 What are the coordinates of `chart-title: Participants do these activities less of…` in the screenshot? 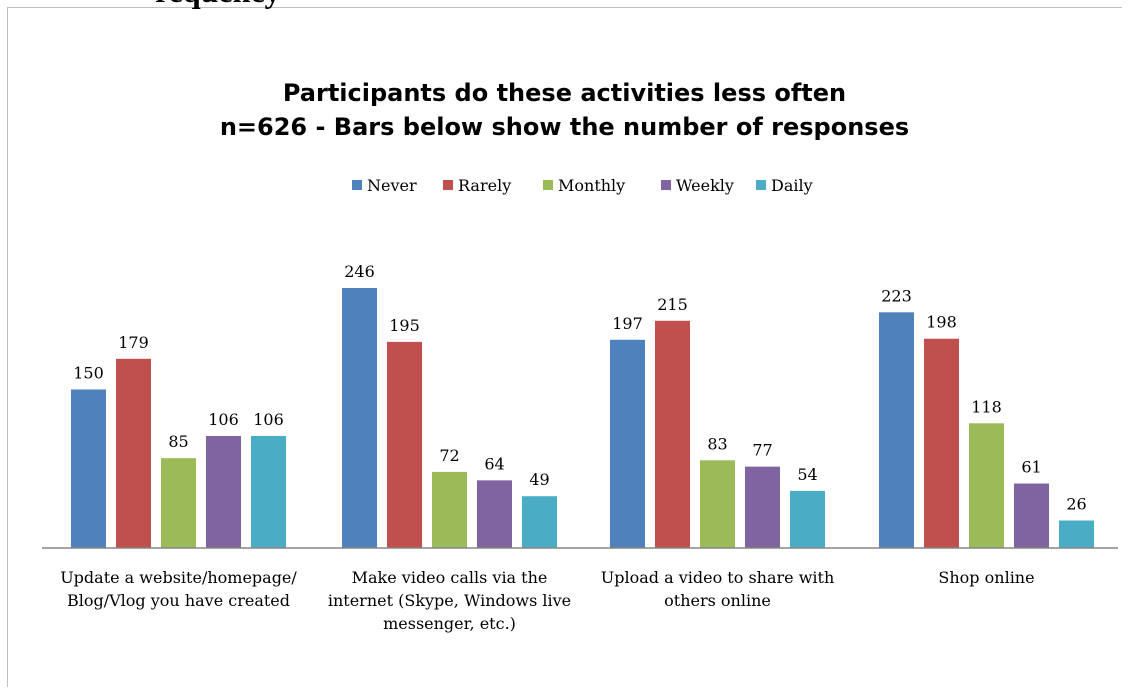 It's located at (564, 93).